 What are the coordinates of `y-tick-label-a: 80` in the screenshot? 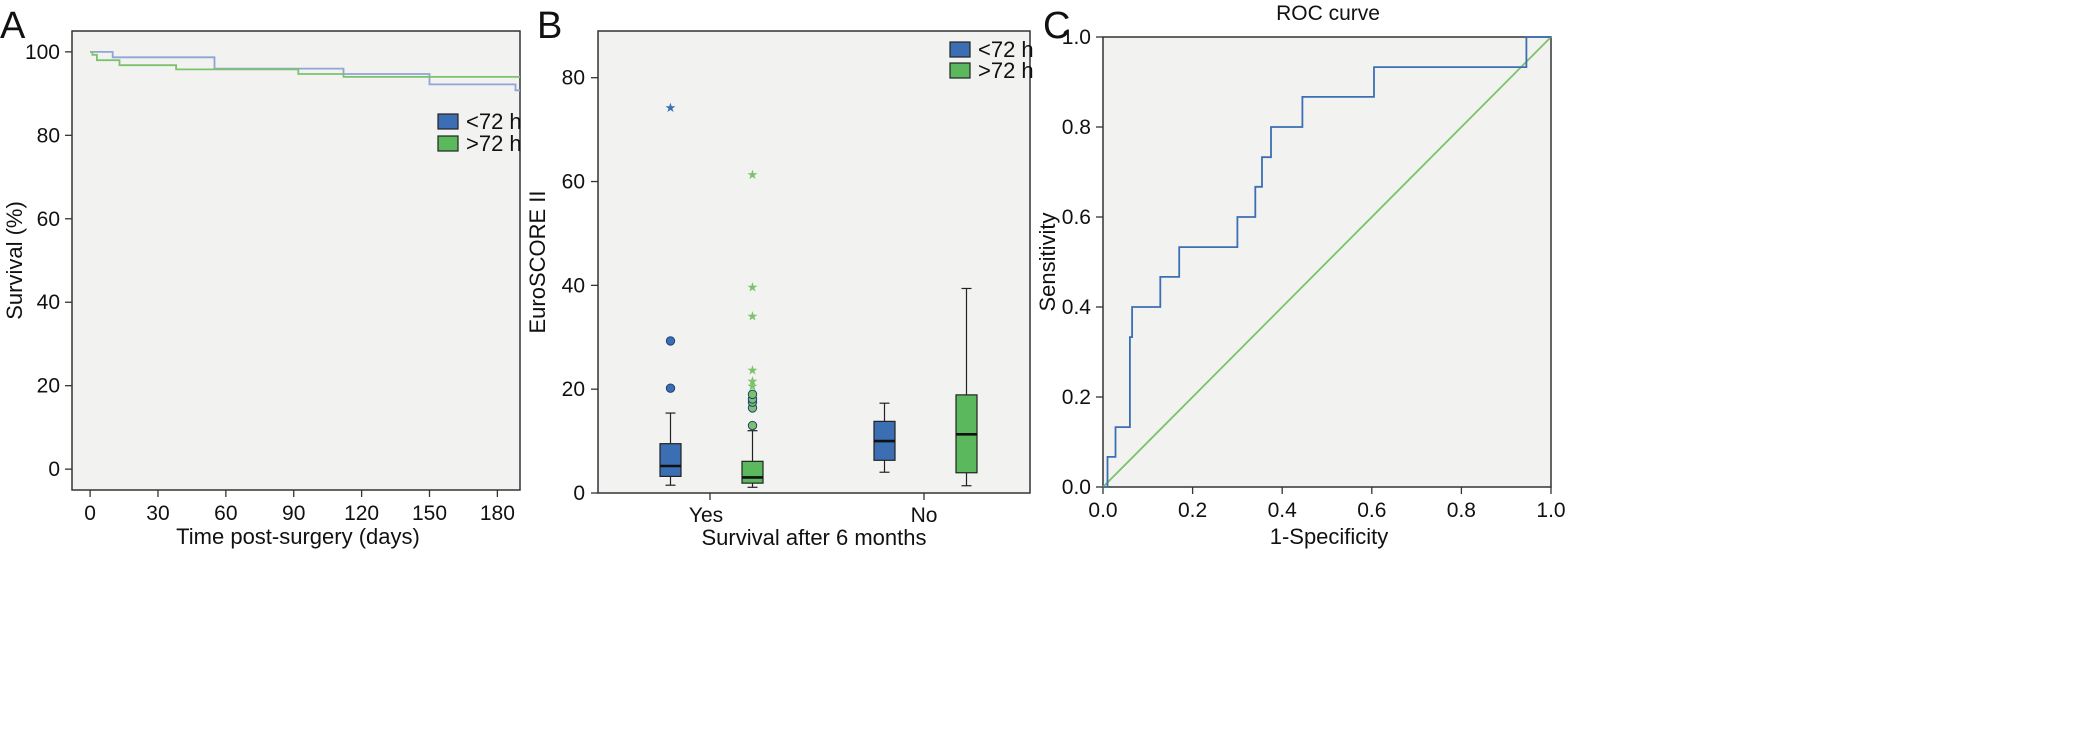 It's located at (48, 135).